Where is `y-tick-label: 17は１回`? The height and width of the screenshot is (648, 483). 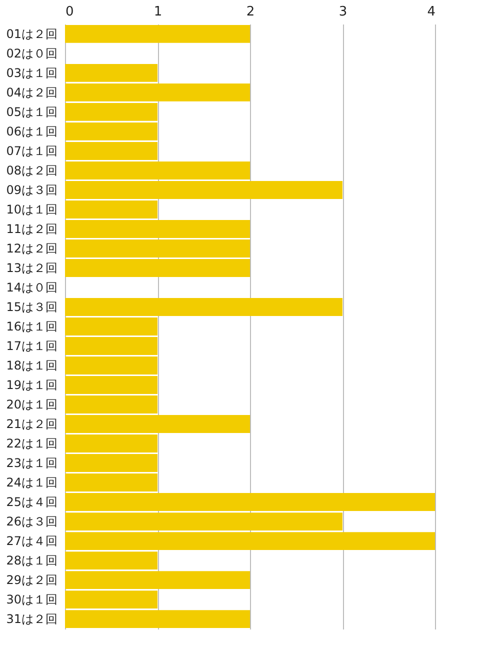 y-tick-label: 17は１回 is located at coordinates (32, 346).